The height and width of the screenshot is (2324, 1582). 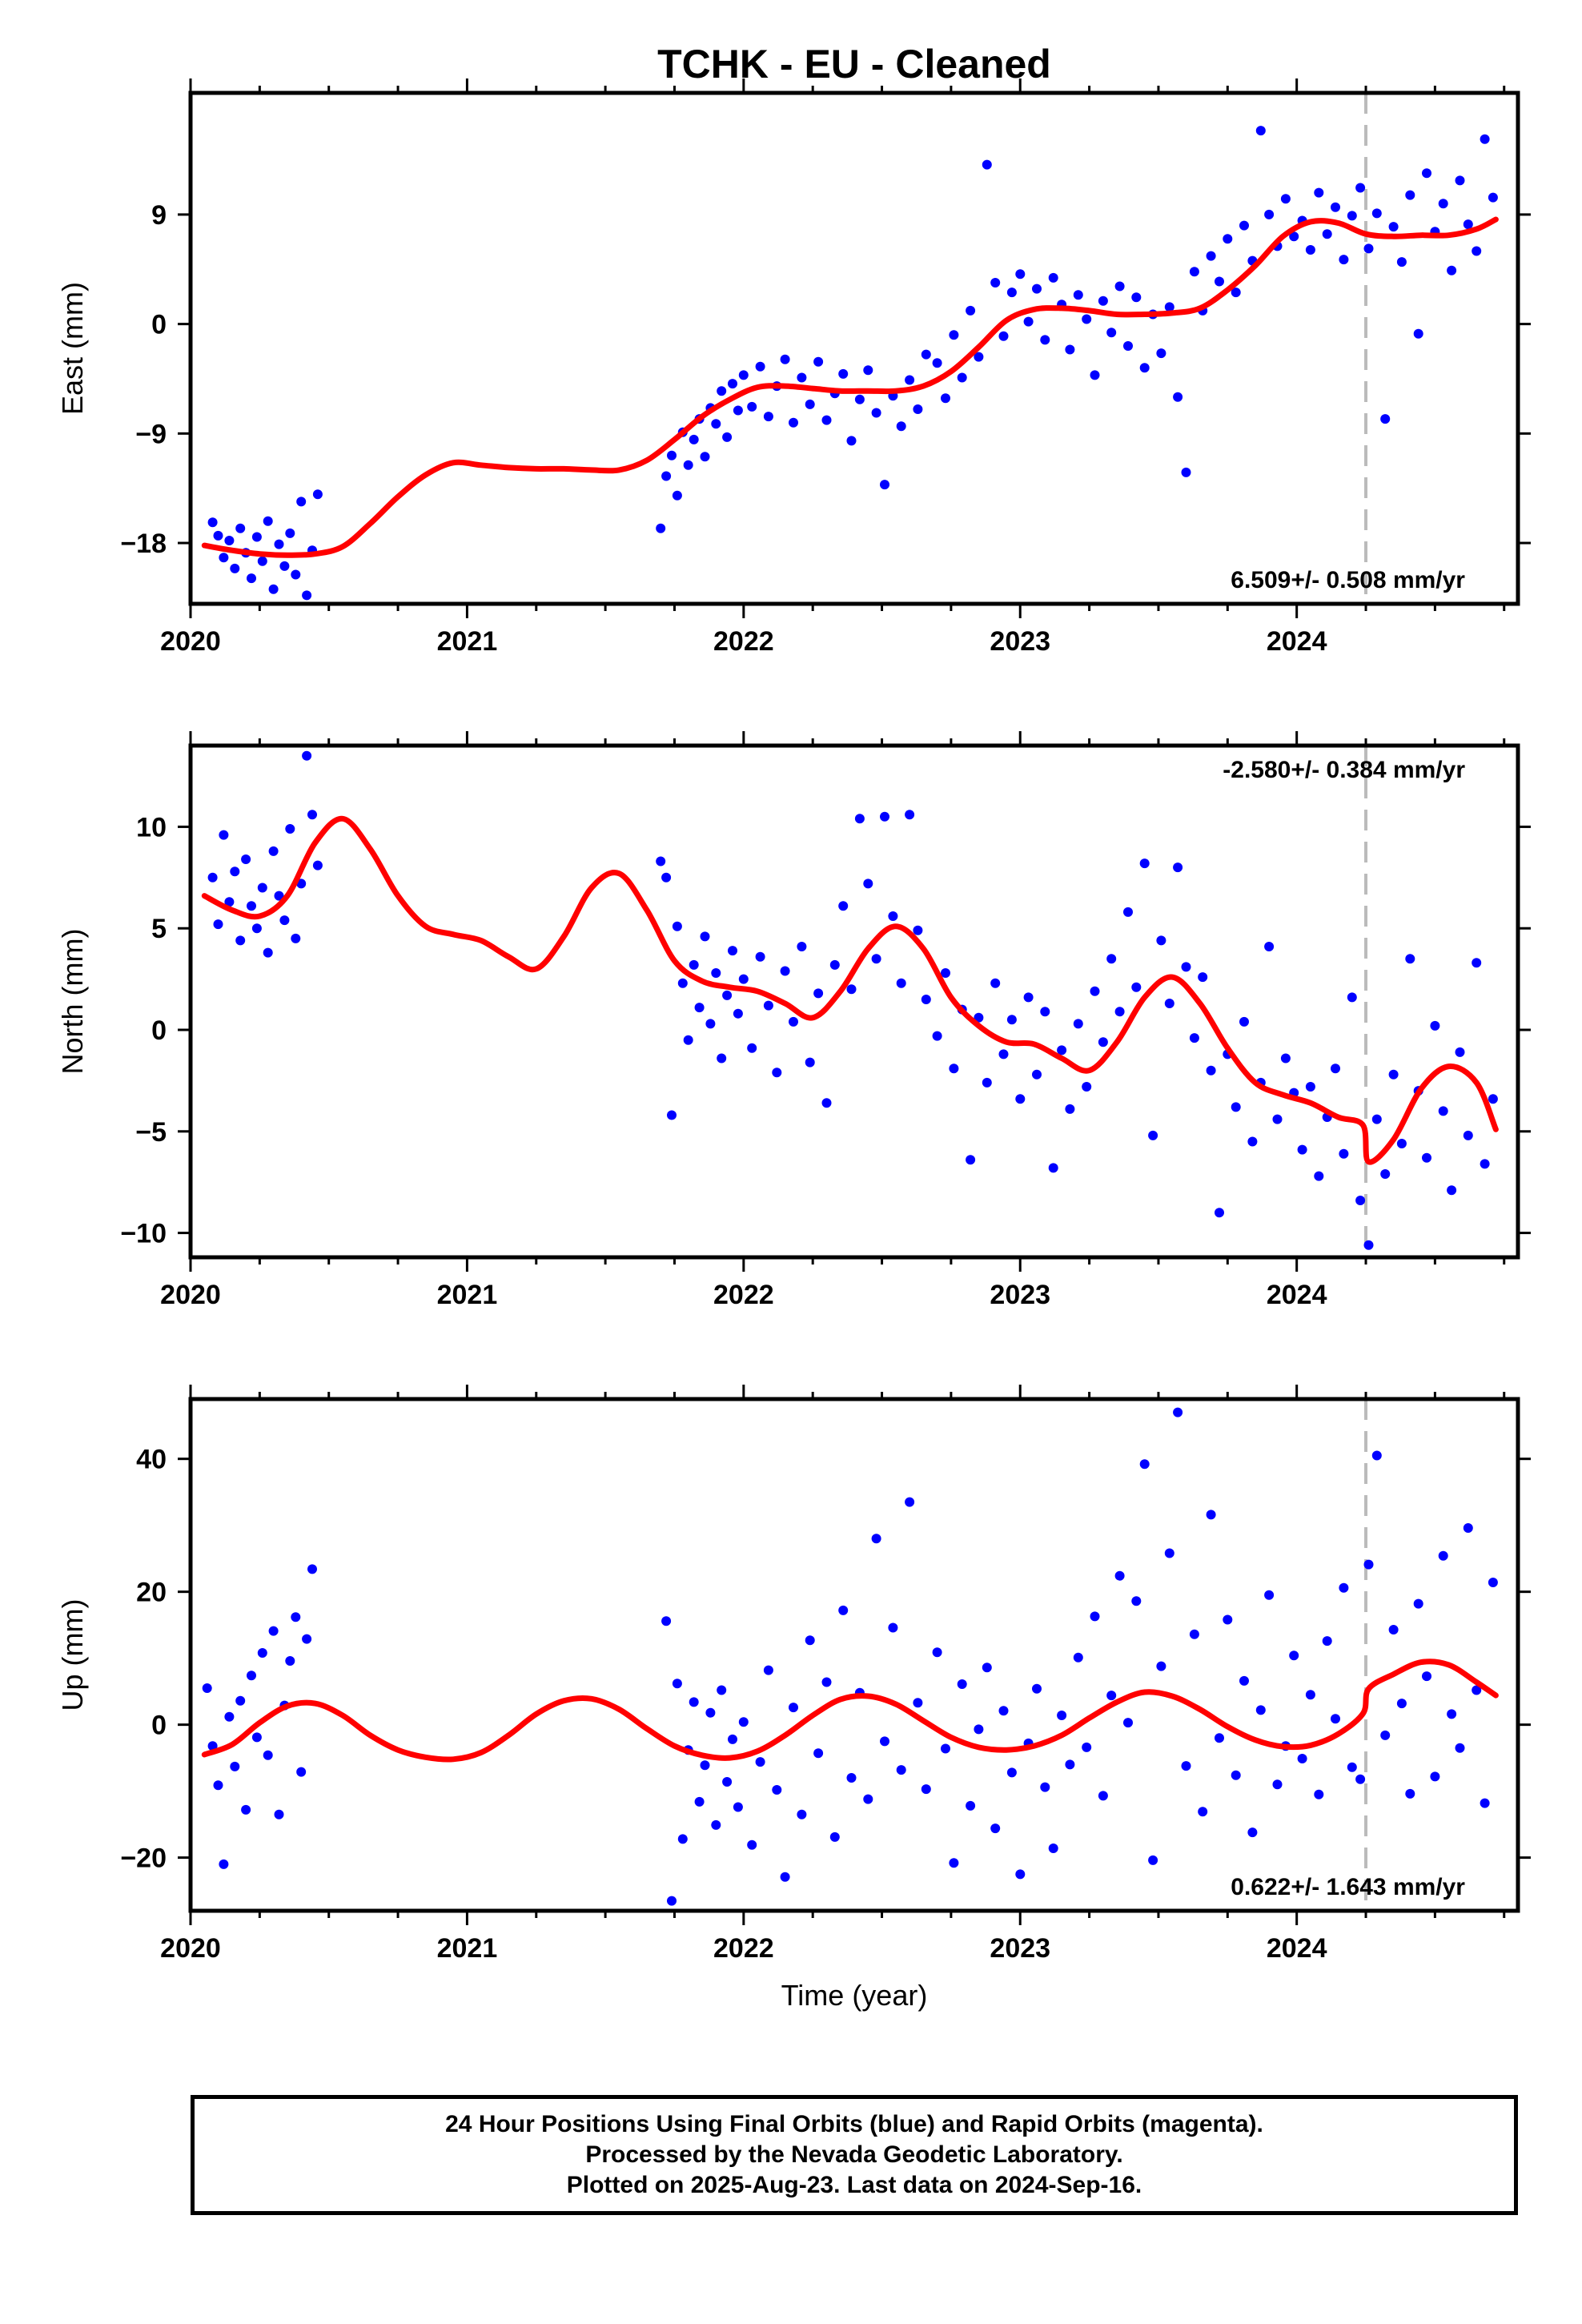 I want to click on up-x-tick-label: 2020, so click(x=191, y=1949).